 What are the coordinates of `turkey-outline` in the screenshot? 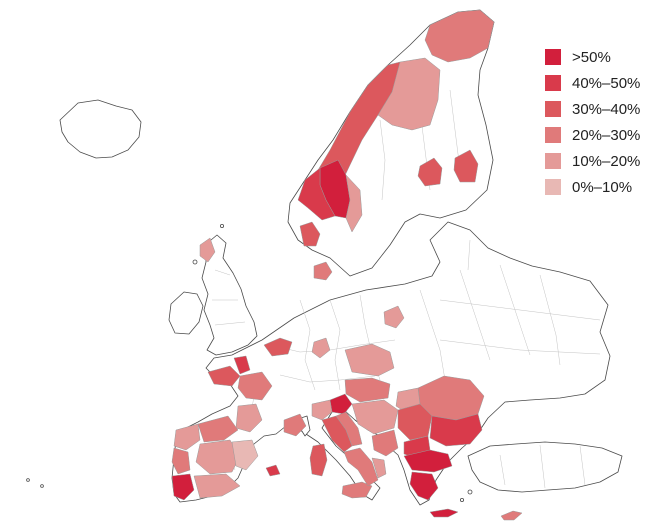 It's located at (545, 467).